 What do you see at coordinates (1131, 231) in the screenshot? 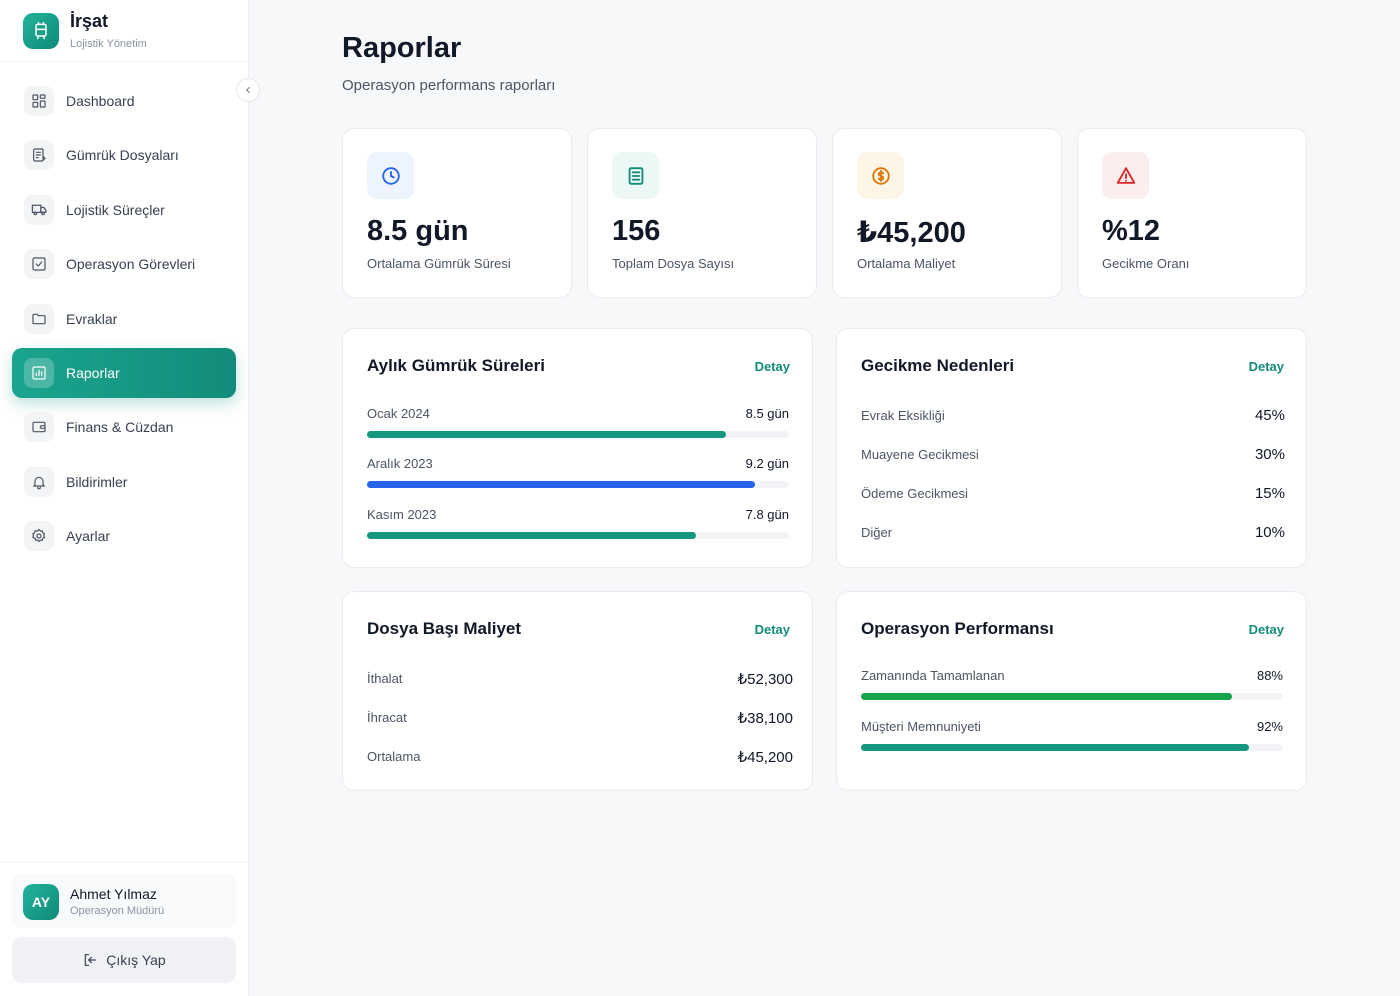
I see `stat-value: %12` at bounding box center [1131, 231].